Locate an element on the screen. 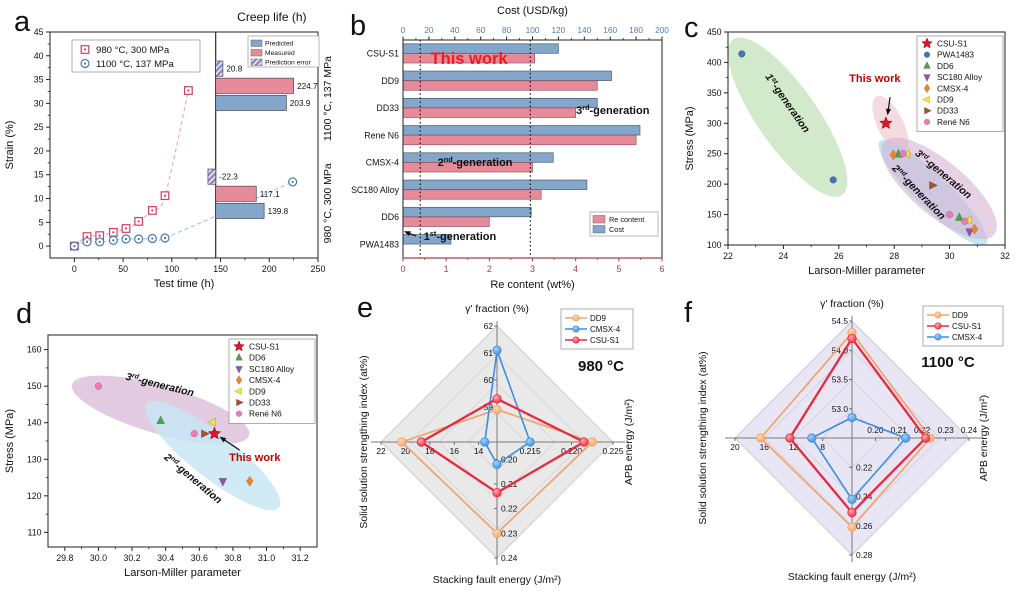 This screenshot has height=595, width=1024. this-work-label: This work is located at coordinates (875, 79).